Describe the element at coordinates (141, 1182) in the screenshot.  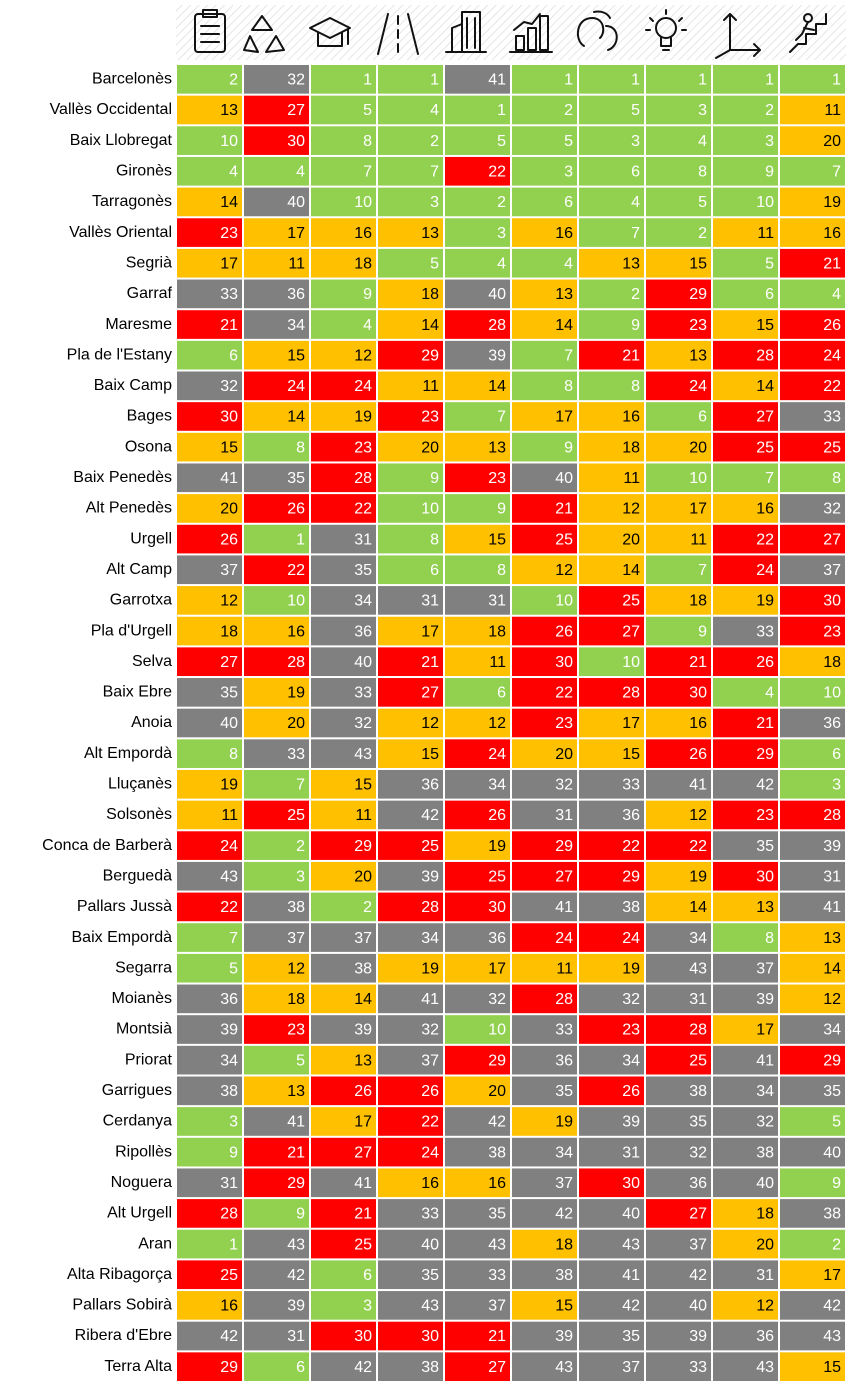
I see `row-label: Noguera` at that location.